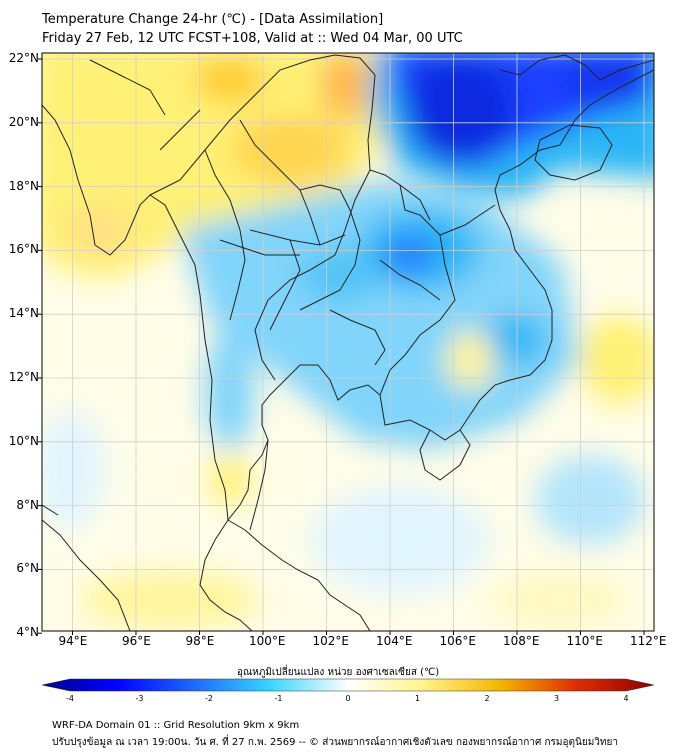 The width and height of the screenshot is (676, 756). I want to click on colorbar-bar, so click(348, 685).